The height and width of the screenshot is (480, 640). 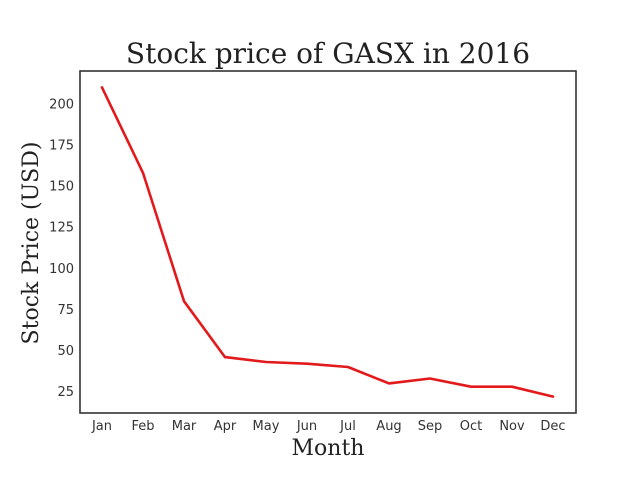 What do you see at coordinates (101, 426) in the screenshot?
I see `x-tick-label: Jan` at bounding box center [101, 426].